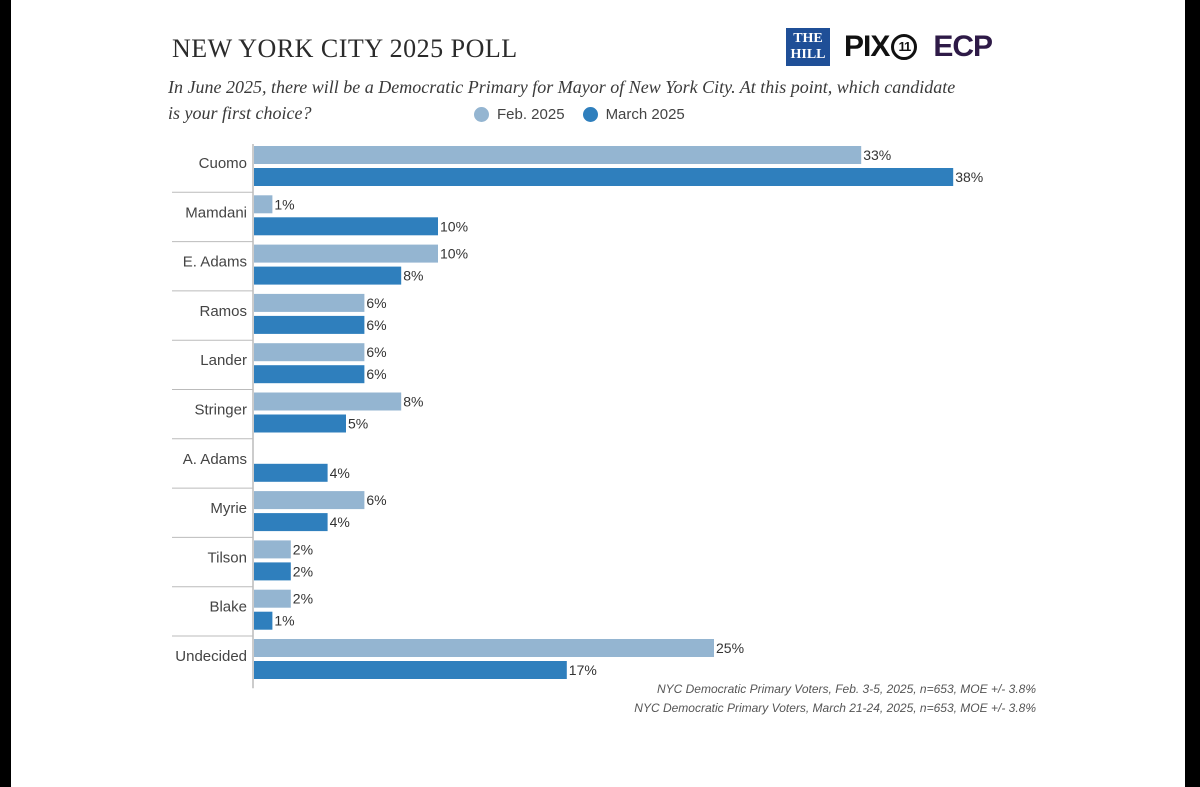 This screenshot has height=787, width=1200. Describe the element at coordinates (358, 424) in the screenshot. I see `data-label-stringer-march: 5%` at that location.